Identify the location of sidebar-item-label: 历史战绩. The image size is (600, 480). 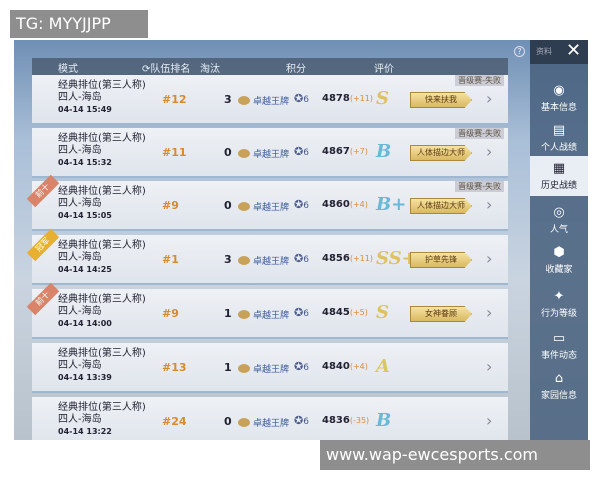
(558, 186).